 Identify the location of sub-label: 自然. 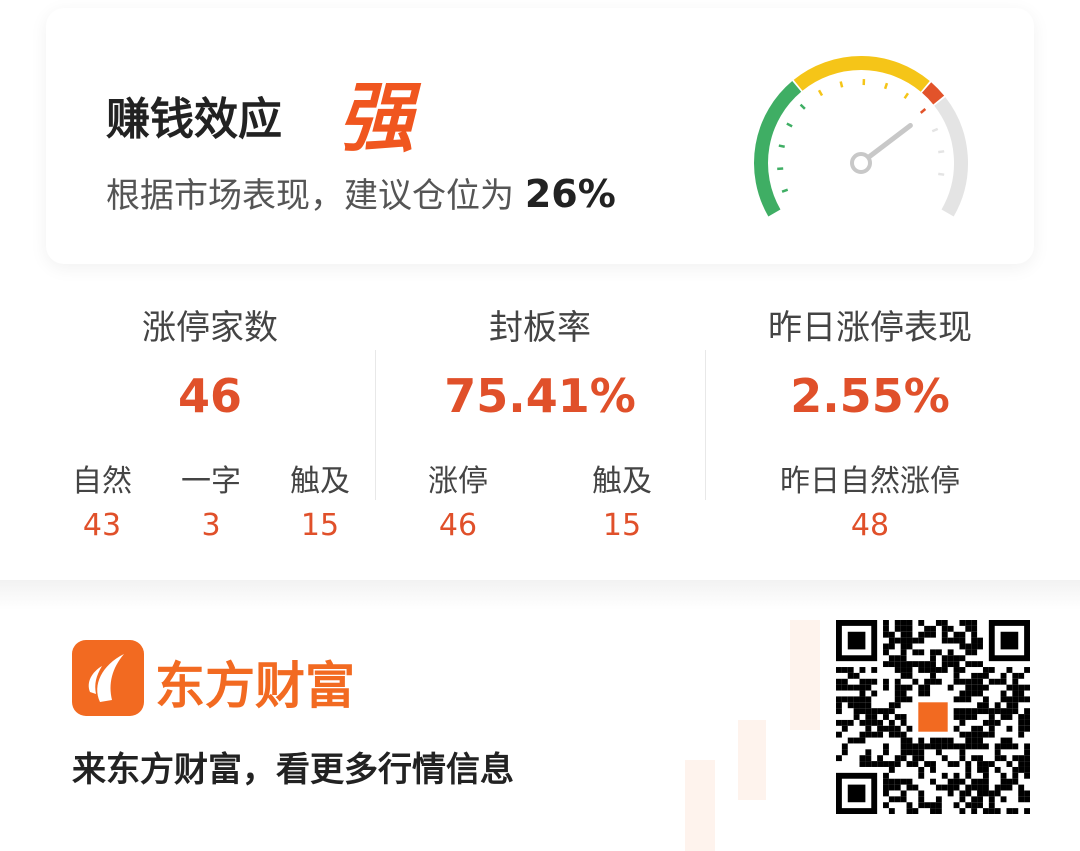
(102, 481).